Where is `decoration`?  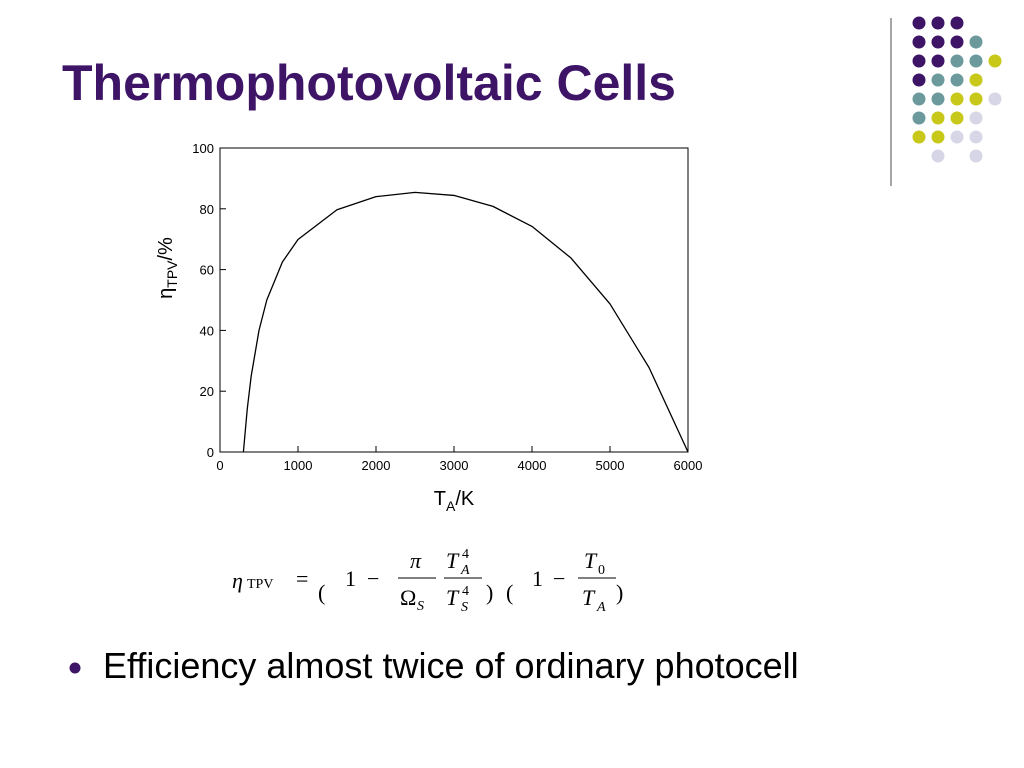 decoration is located at coordinates (957, 89).